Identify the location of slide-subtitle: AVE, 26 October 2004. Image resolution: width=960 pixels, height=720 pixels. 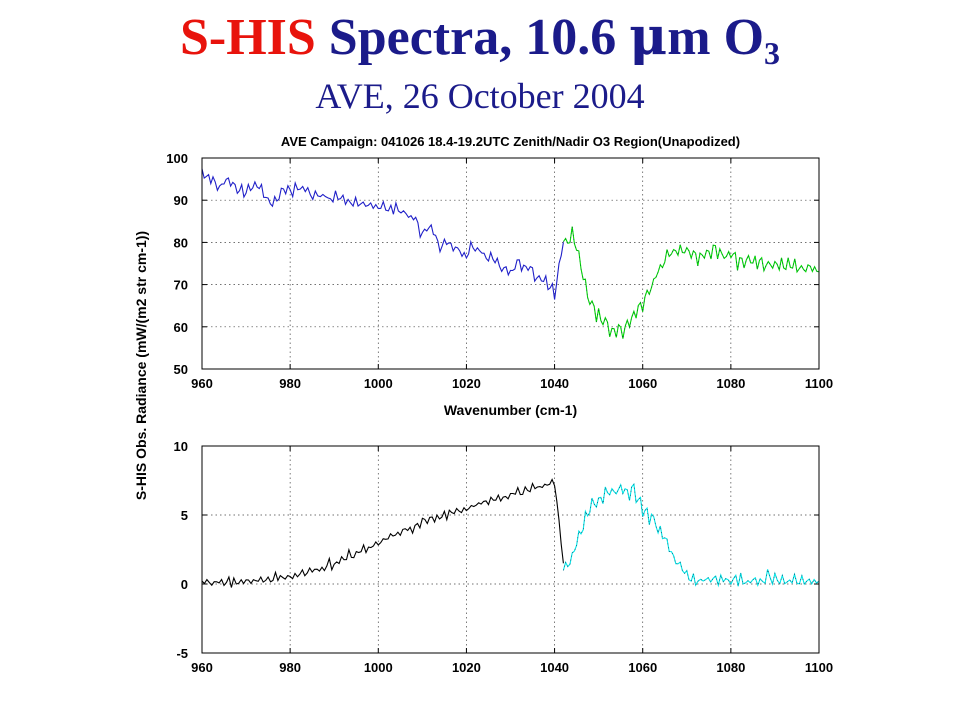
(480, 96).